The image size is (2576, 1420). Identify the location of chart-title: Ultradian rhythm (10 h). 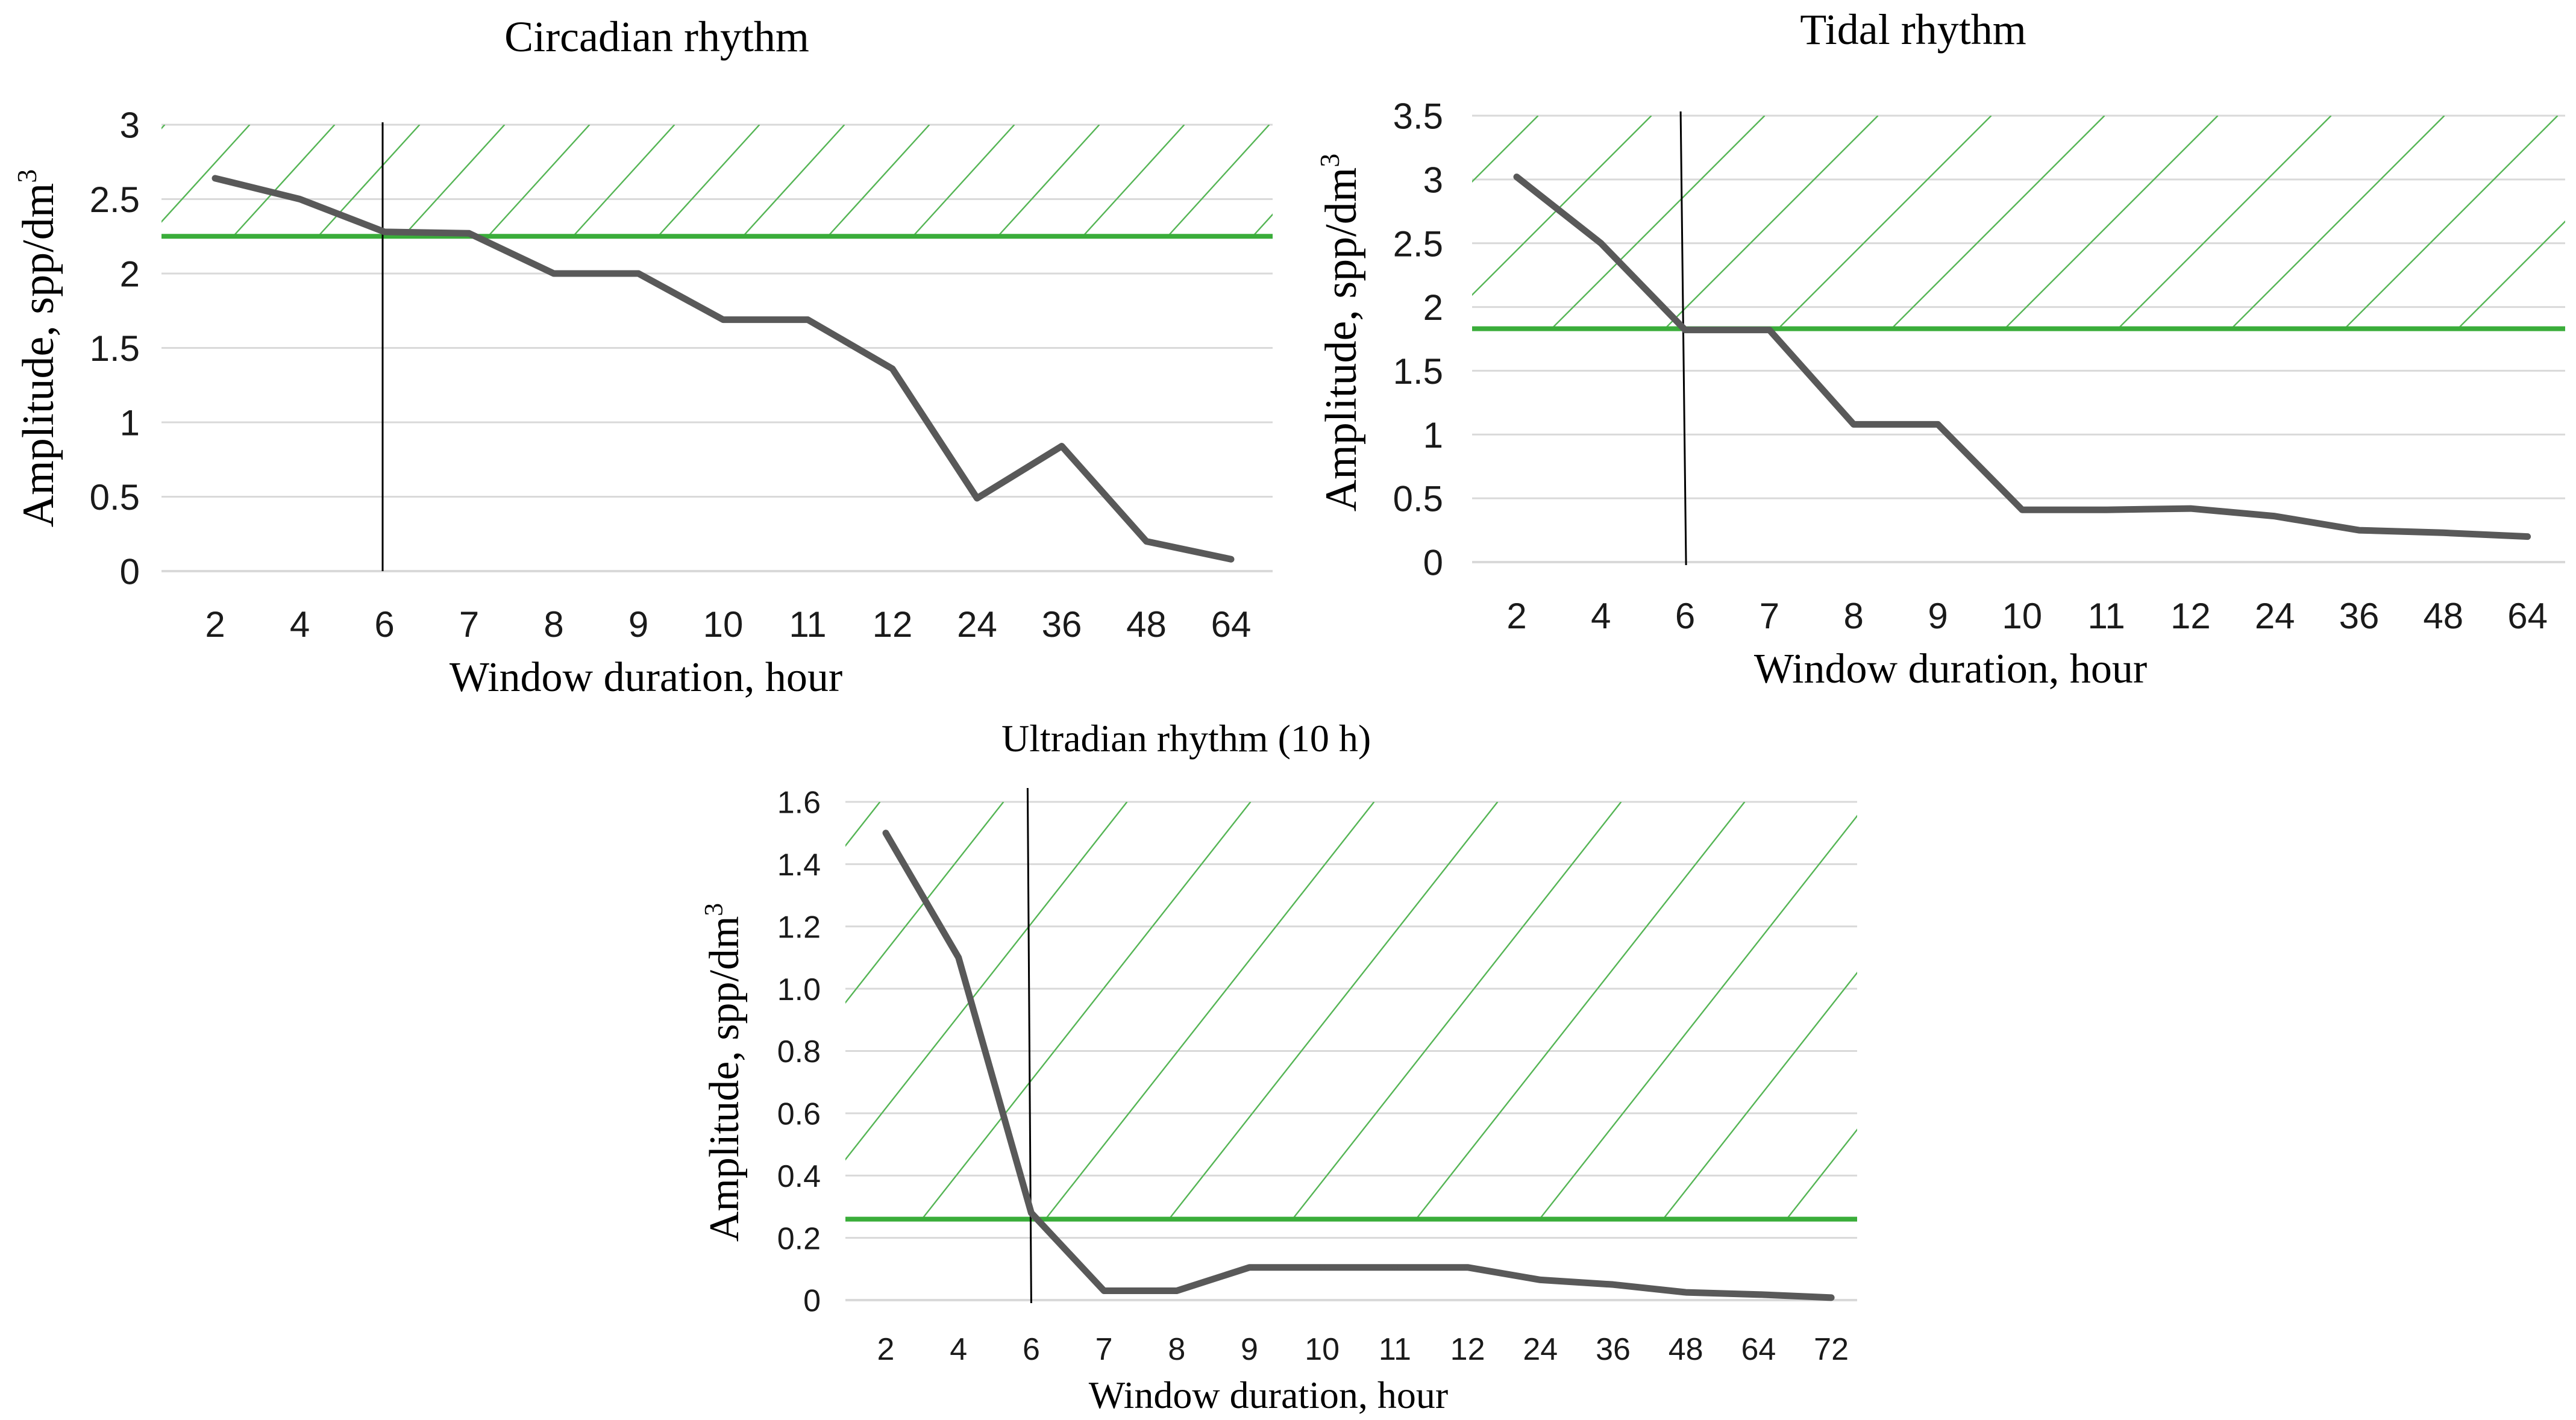
(1186, 738).